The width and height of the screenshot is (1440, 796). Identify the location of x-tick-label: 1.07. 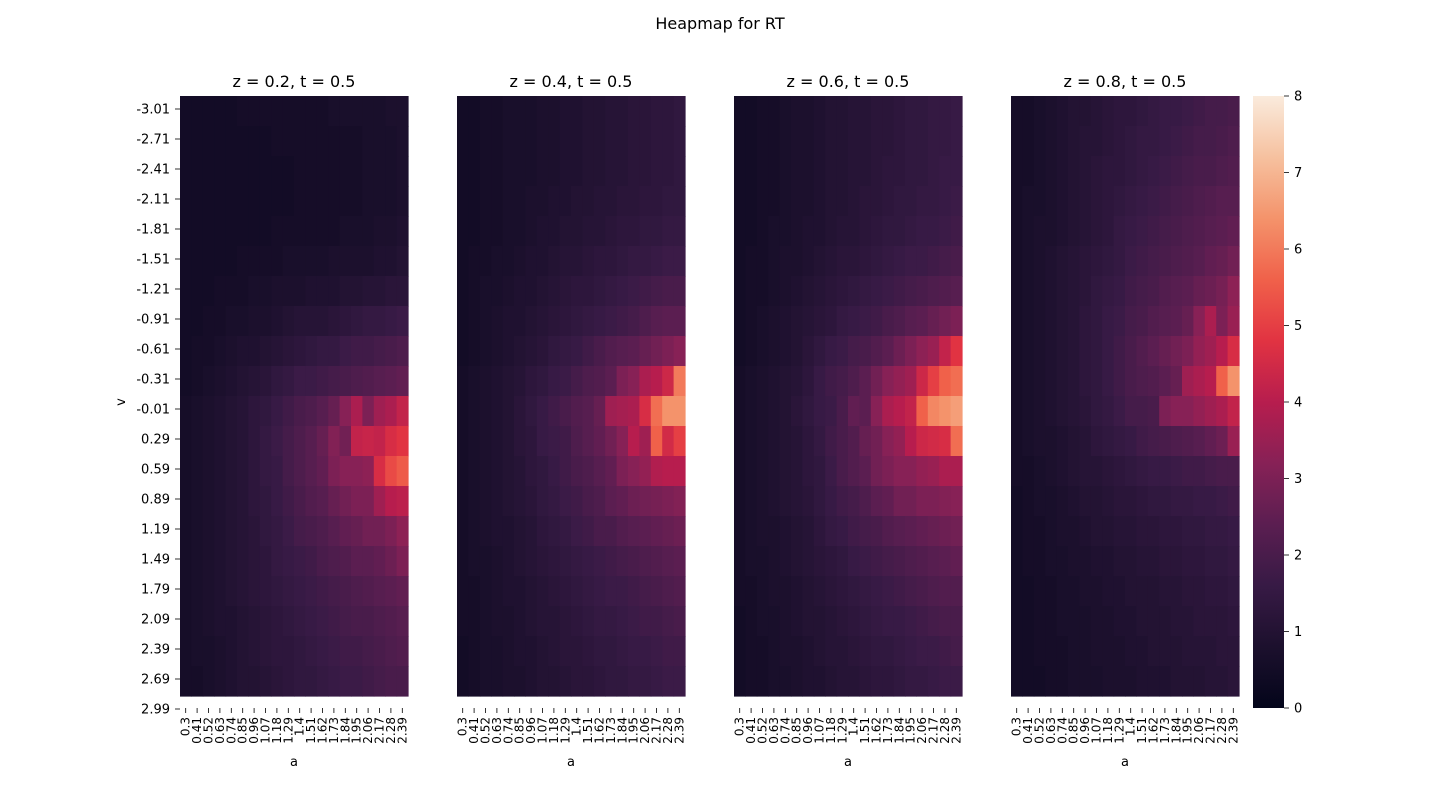
(820, 730).